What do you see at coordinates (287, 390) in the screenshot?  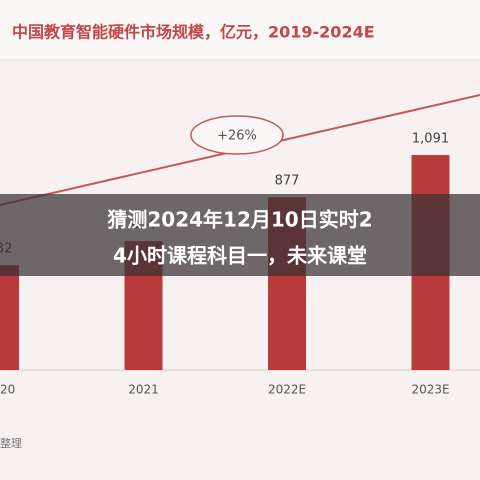 I see `x-tick-label: 2022E` at bounding box center [287, 390].